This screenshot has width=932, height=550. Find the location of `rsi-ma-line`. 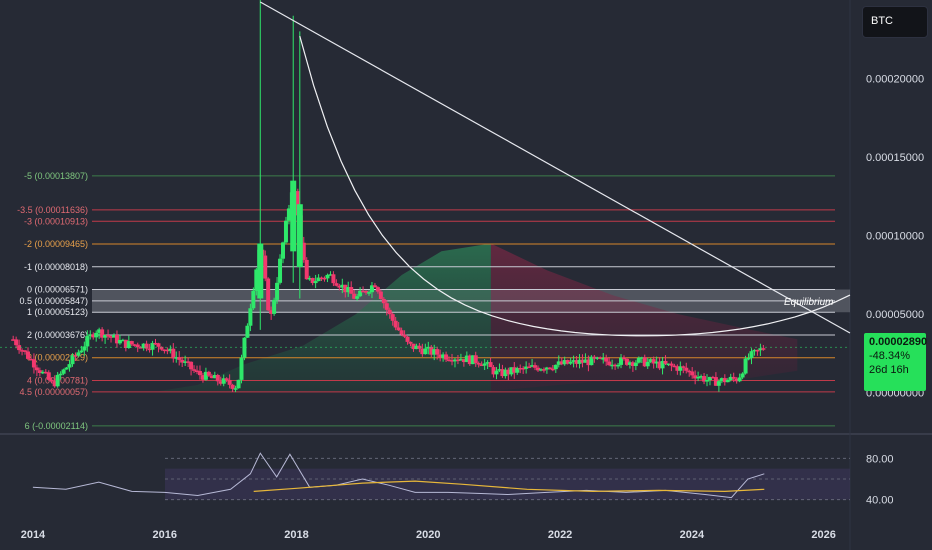

rsi-ma-line is located at coordinates (509, 486).